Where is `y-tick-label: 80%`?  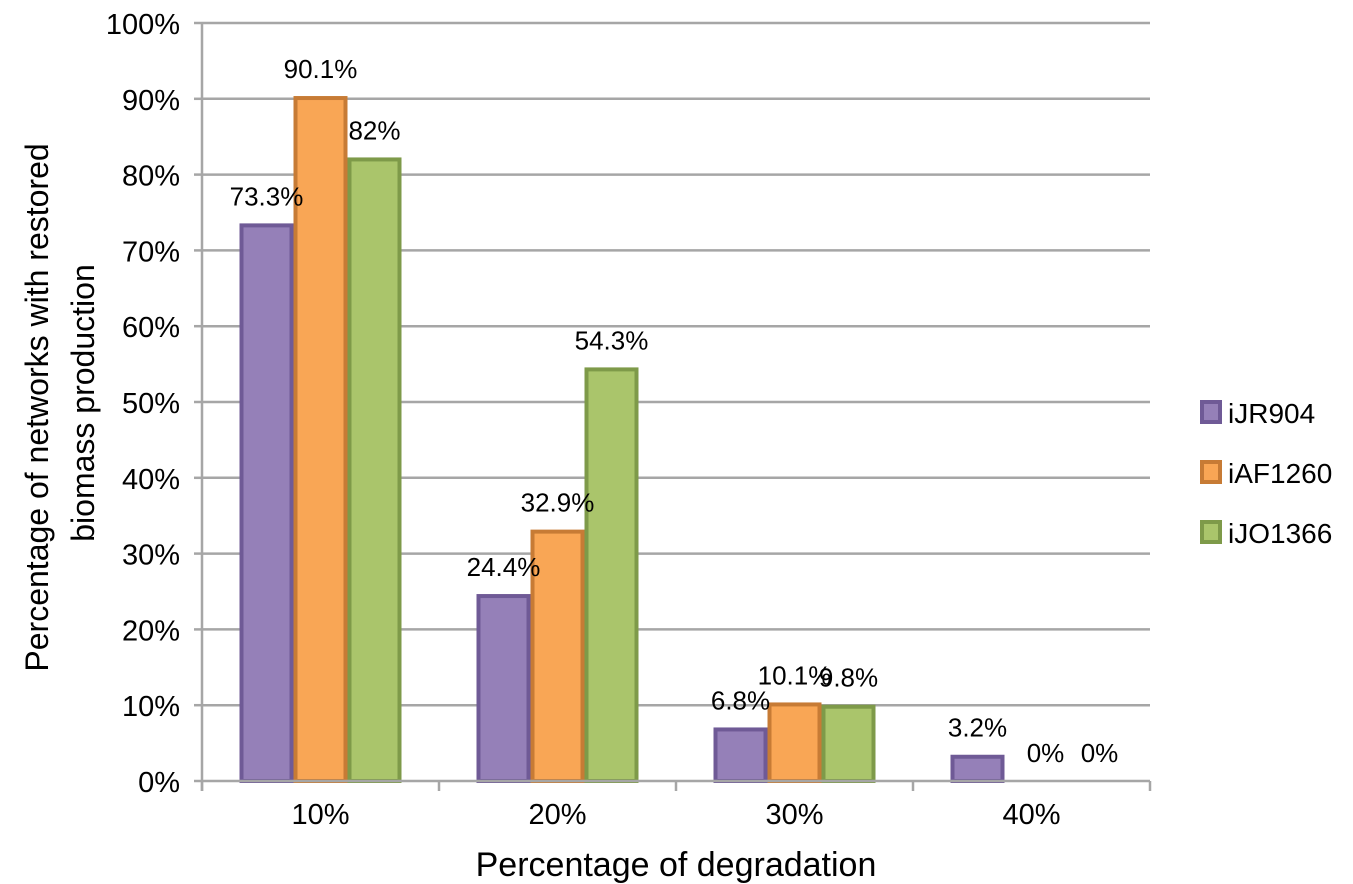
y-tick-label: 80% is located at coordinates (151, 177).